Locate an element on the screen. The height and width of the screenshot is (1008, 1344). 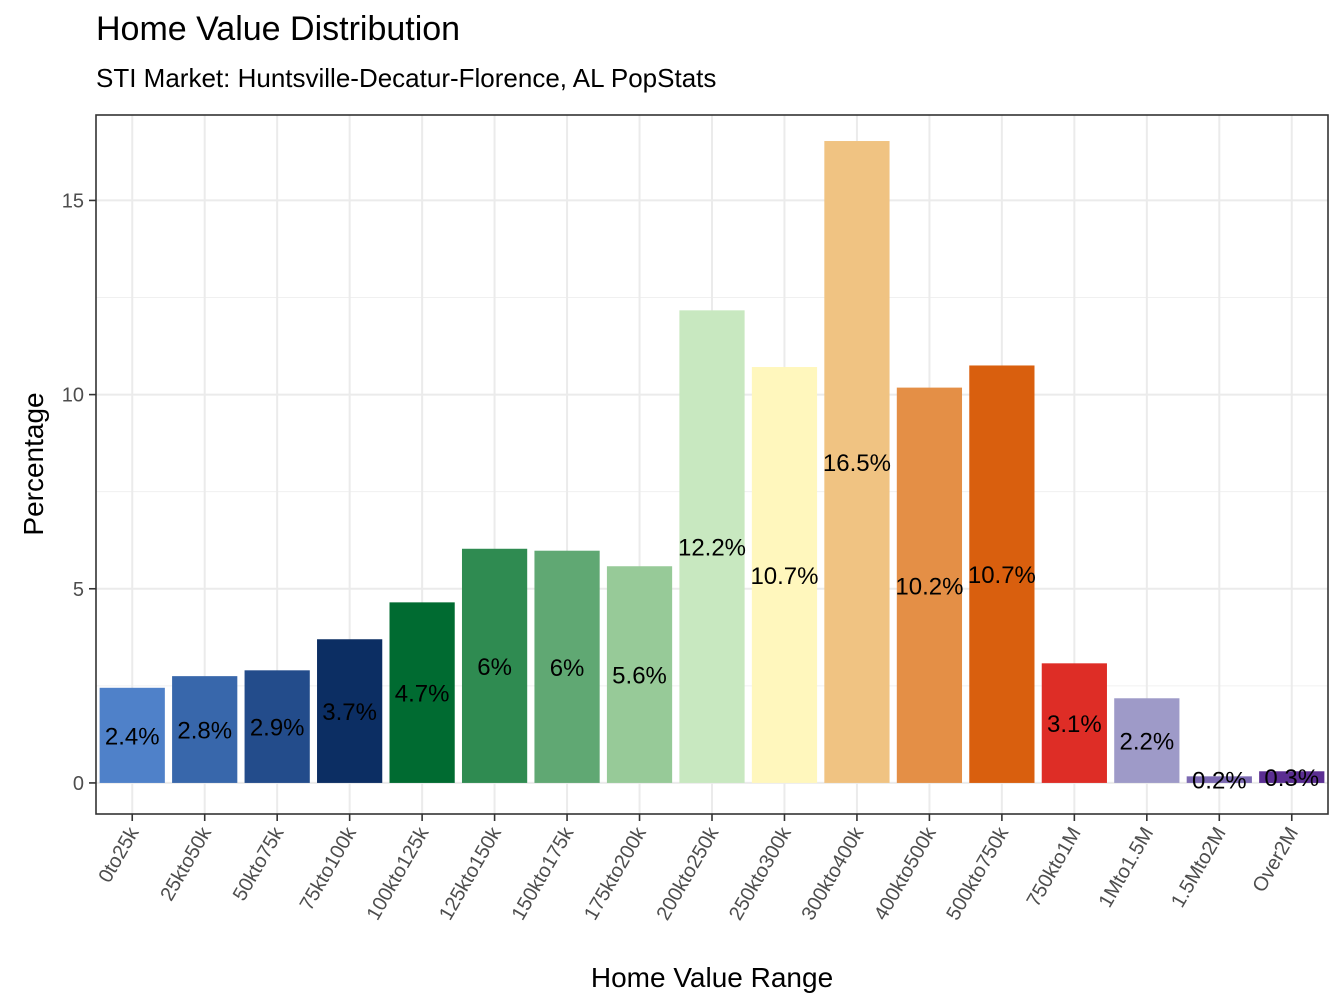
x-tick-label: 0to25k is located at coordinates (119, 855).